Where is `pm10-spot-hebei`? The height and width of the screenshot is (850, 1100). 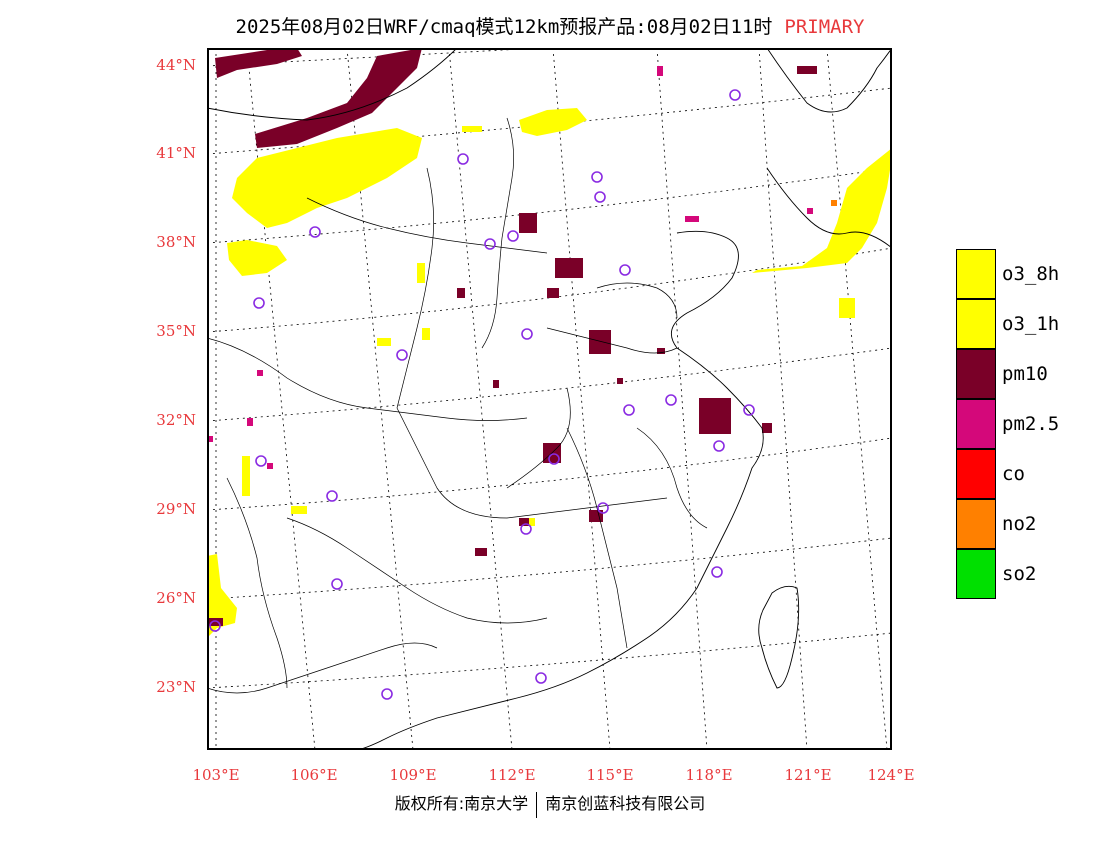 pm10-spot-hebei is located at coordinates (569, 268).